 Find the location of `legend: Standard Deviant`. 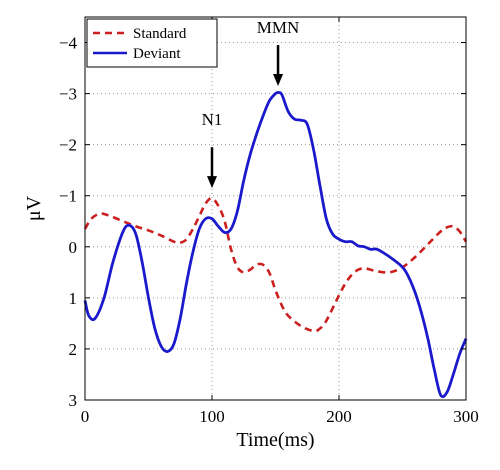

legend: Standard Deviant is located at coordinates (152, 43).